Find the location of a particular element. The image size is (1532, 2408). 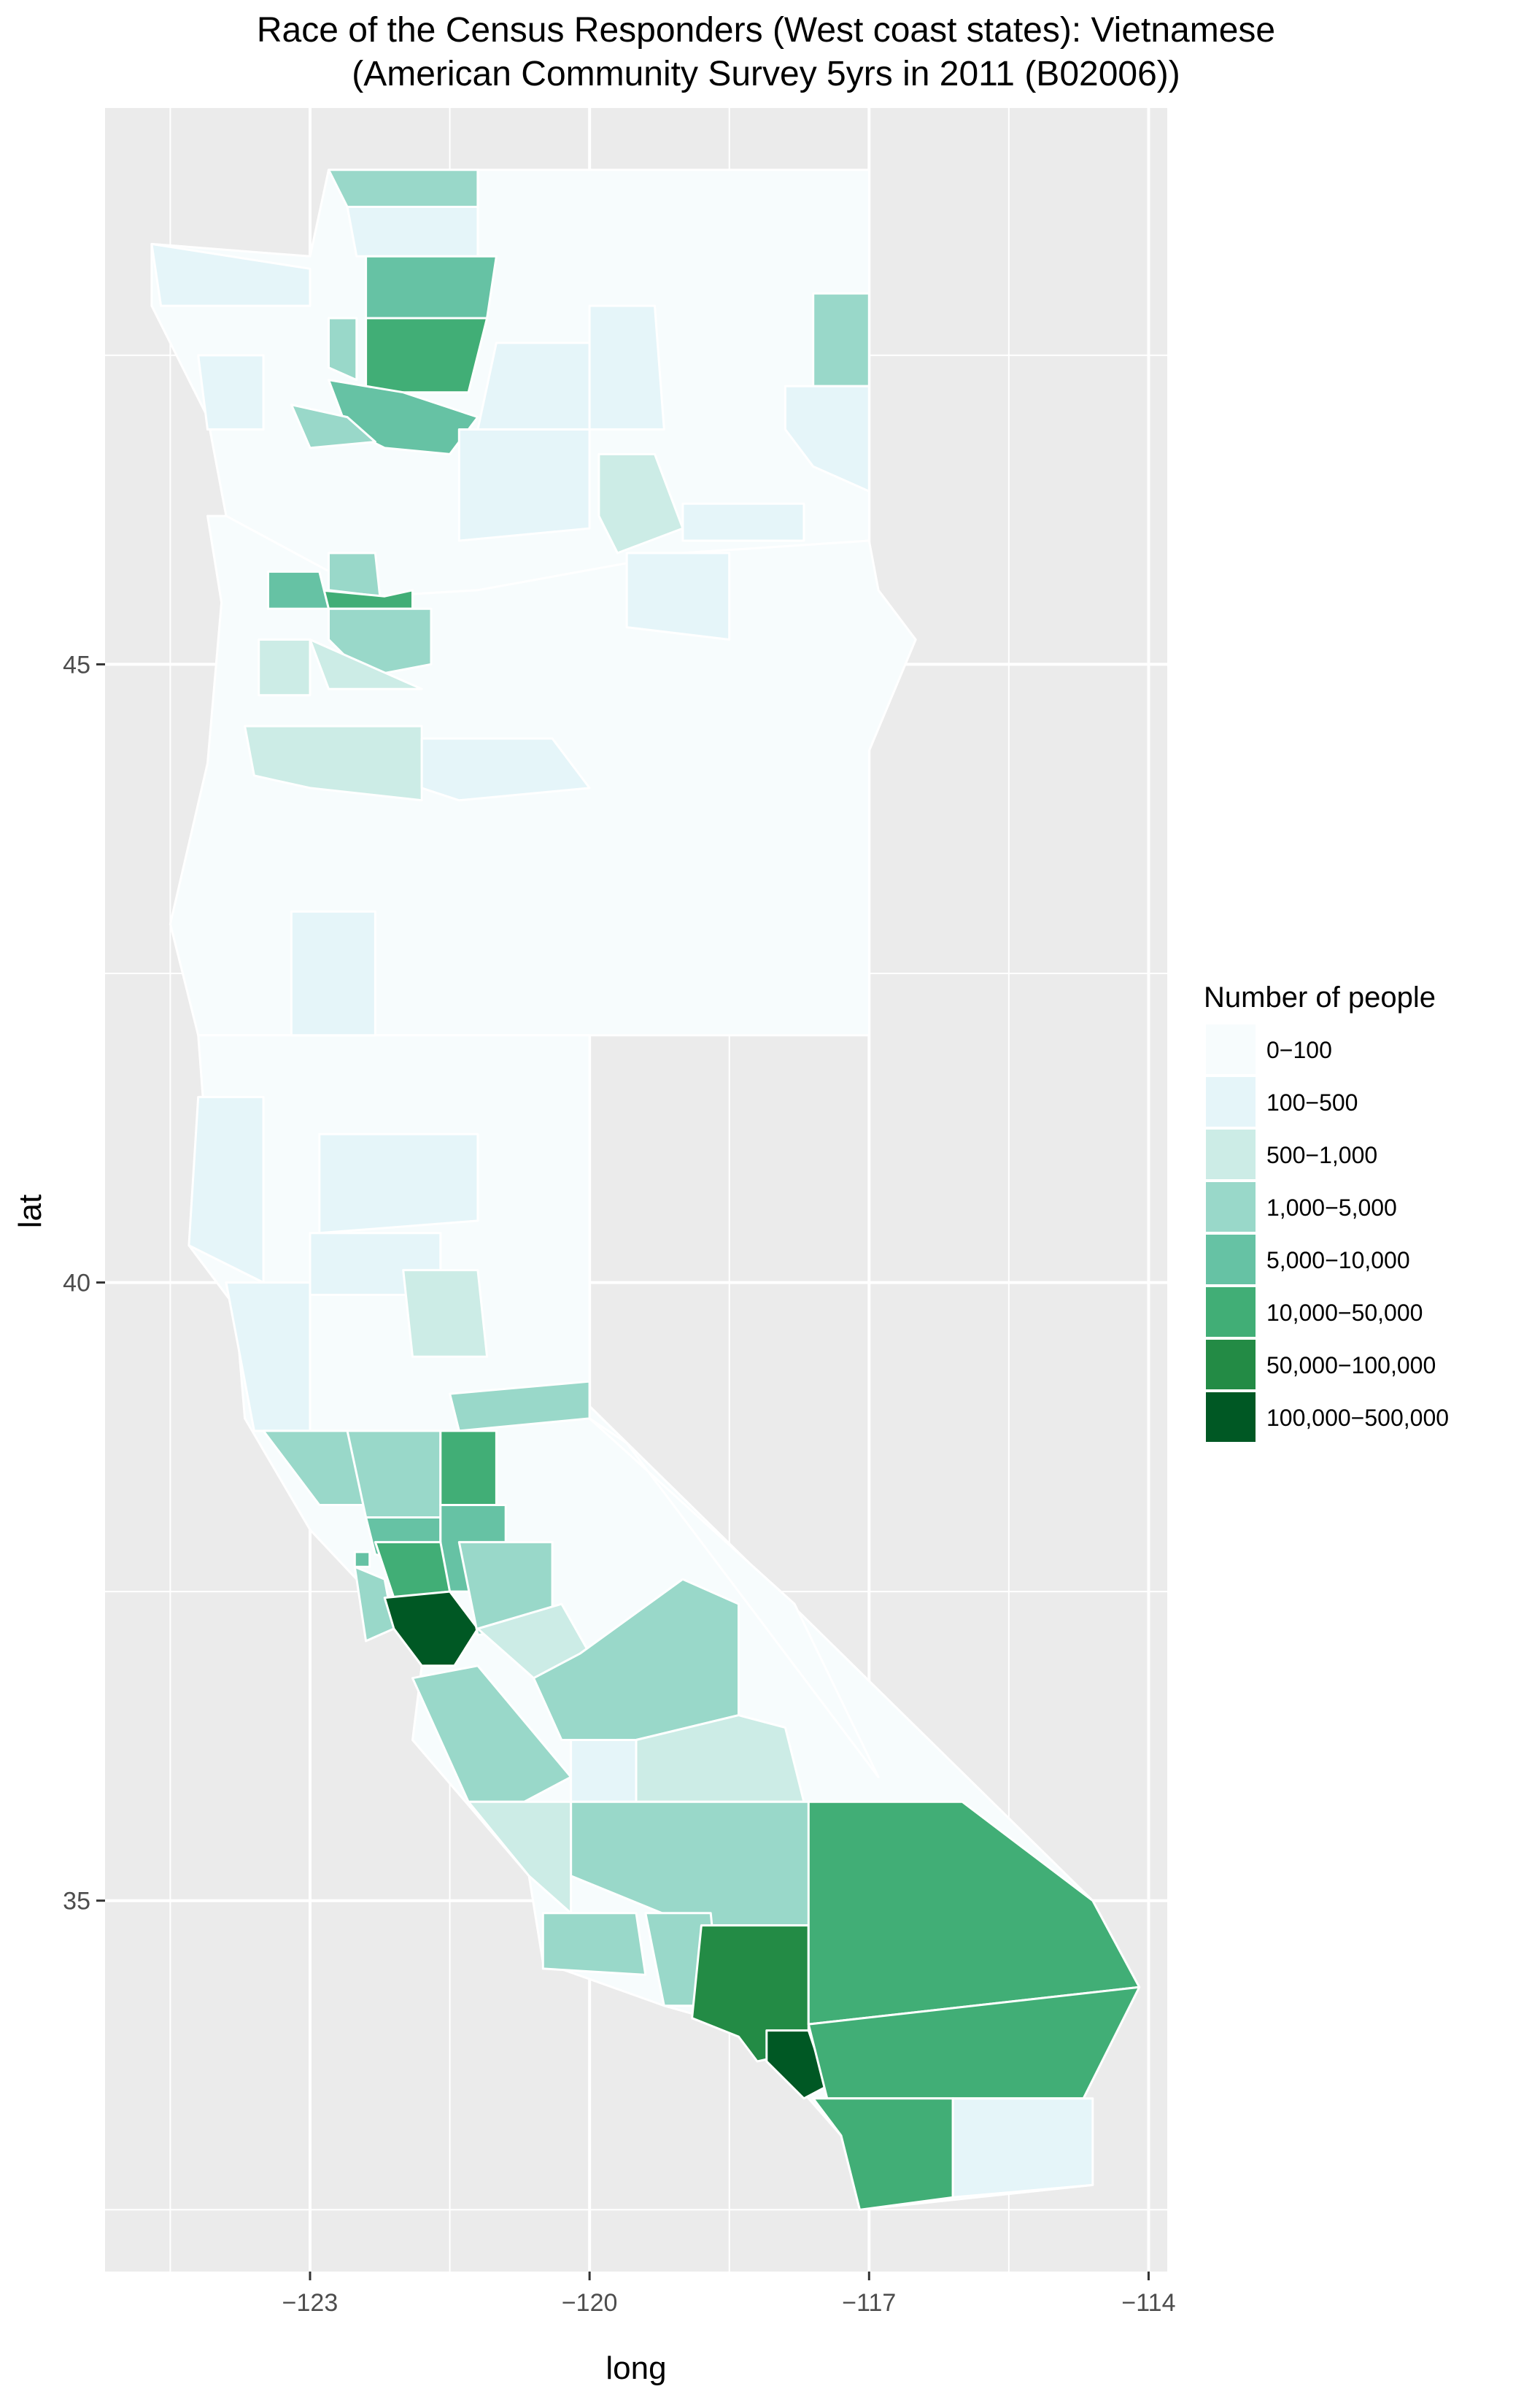

y-tick-label: 35 is located at coordinates (76, 1901).